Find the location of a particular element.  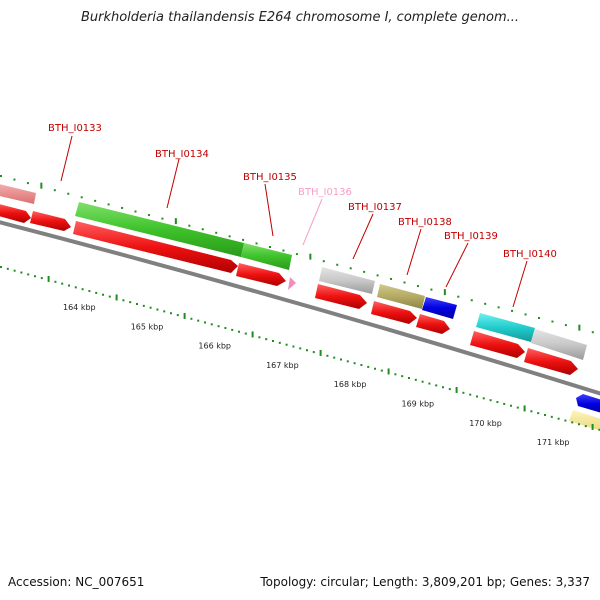

leader-bth-i0135 is located at coordinates (269, 210).